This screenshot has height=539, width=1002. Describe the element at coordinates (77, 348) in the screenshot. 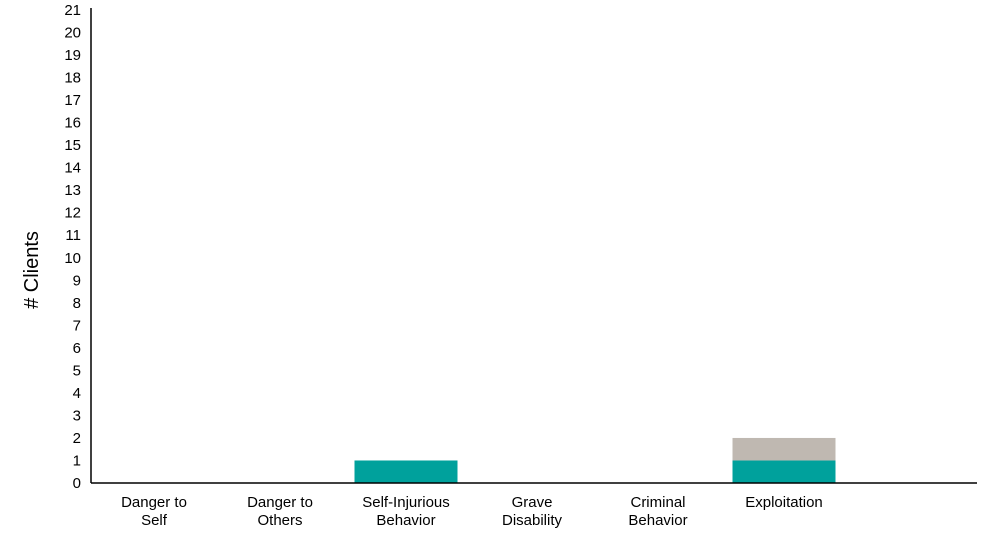

I see `y-tick-label: 6` at that location.